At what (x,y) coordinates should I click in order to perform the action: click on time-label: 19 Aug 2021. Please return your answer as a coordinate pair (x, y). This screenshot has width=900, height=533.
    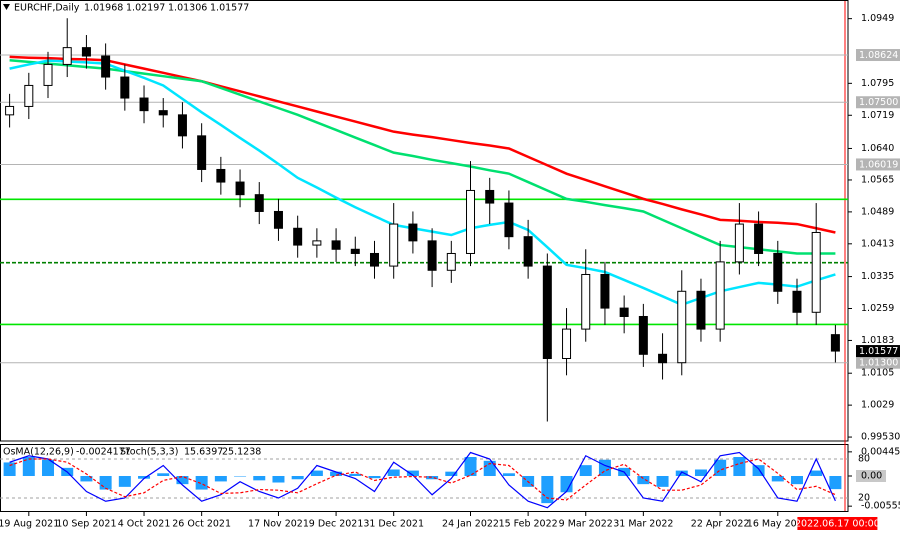
    Looking at the image, I should click on (29, 524).